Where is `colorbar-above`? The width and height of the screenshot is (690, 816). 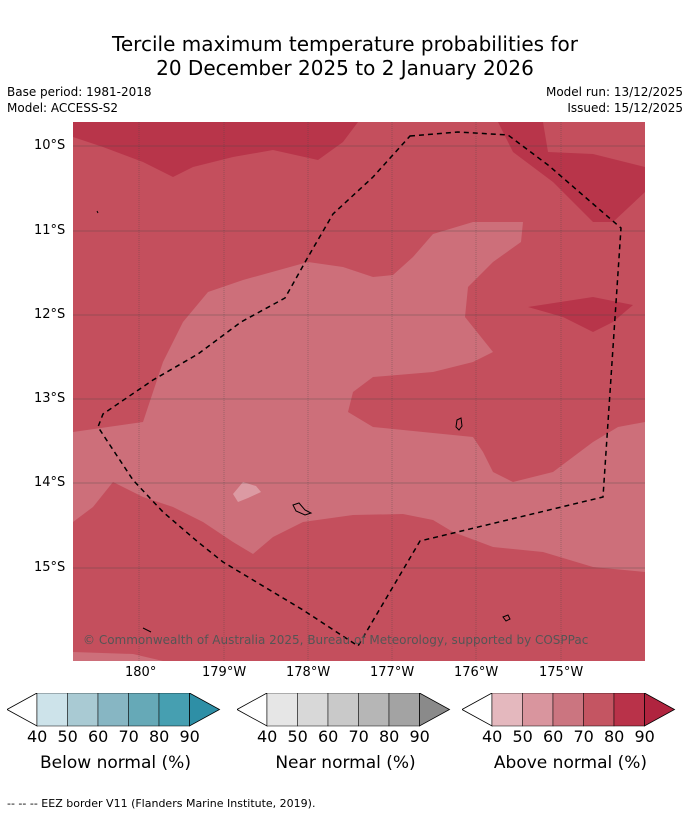 colorbar-above is located at coordinates (569, 710).